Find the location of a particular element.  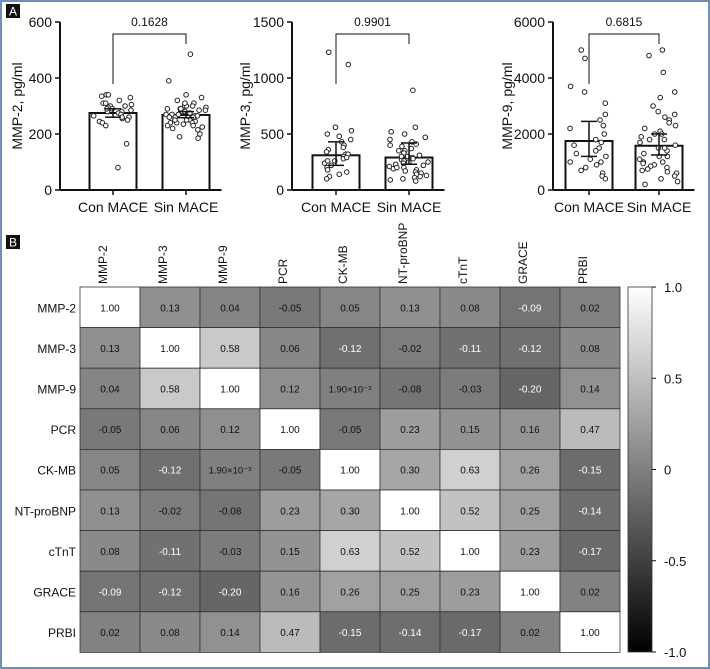

colorbar-tick-label: 1.0 is located at coordinates (673, 287).